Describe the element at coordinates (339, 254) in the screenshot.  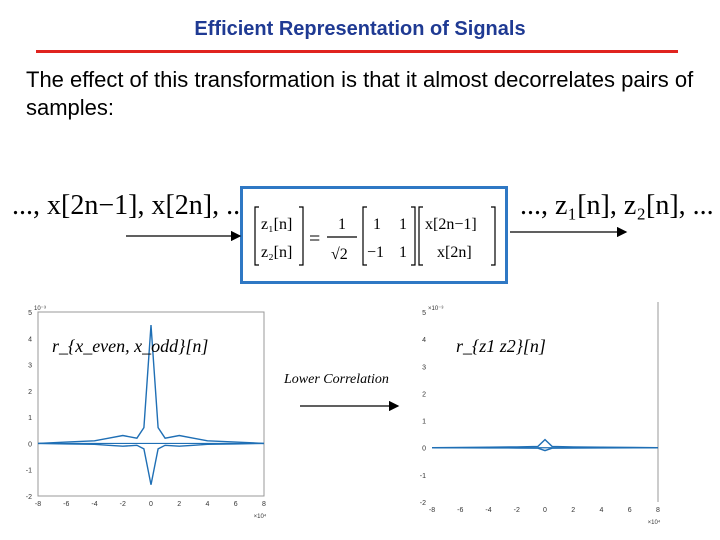
I see `factor-denominator: √2` at that location.